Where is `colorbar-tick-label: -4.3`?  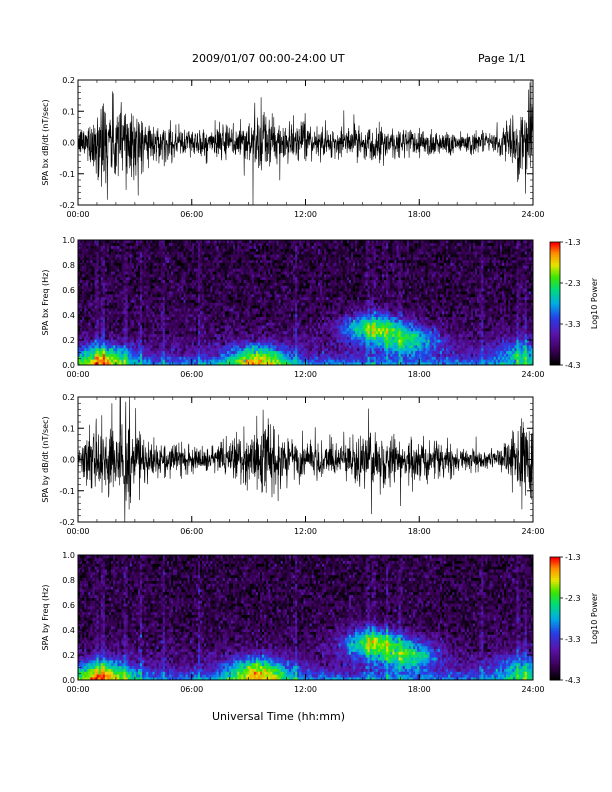 colorbar-tick-label: -4.3 is located at coordinates (573, 365).